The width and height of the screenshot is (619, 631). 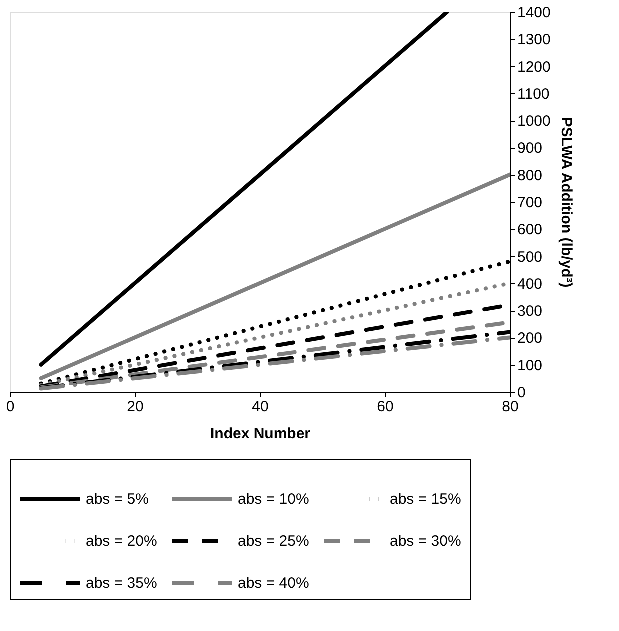 I want to click on legend-label: abs = 20%, so click(x=122, y=541).